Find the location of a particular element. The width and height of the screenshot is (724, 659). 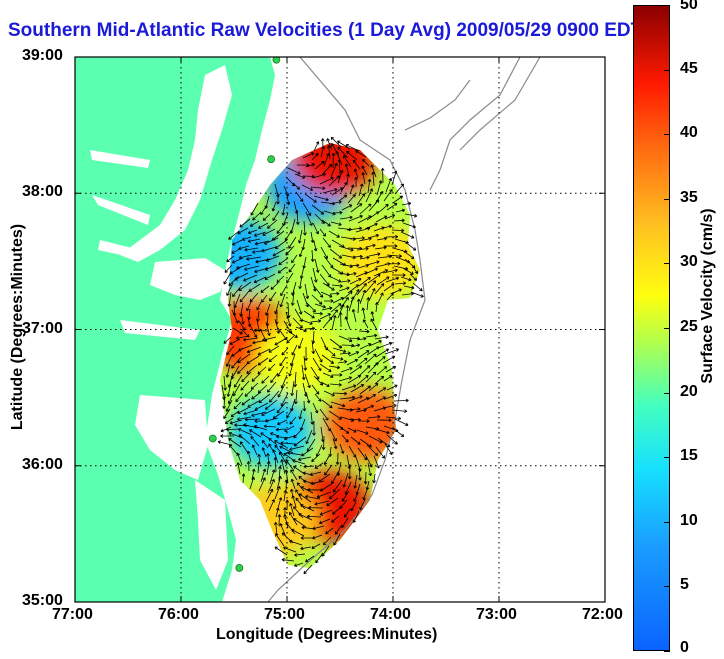

colorbar-tick-label: 50 is located at coordinates (689, 6).